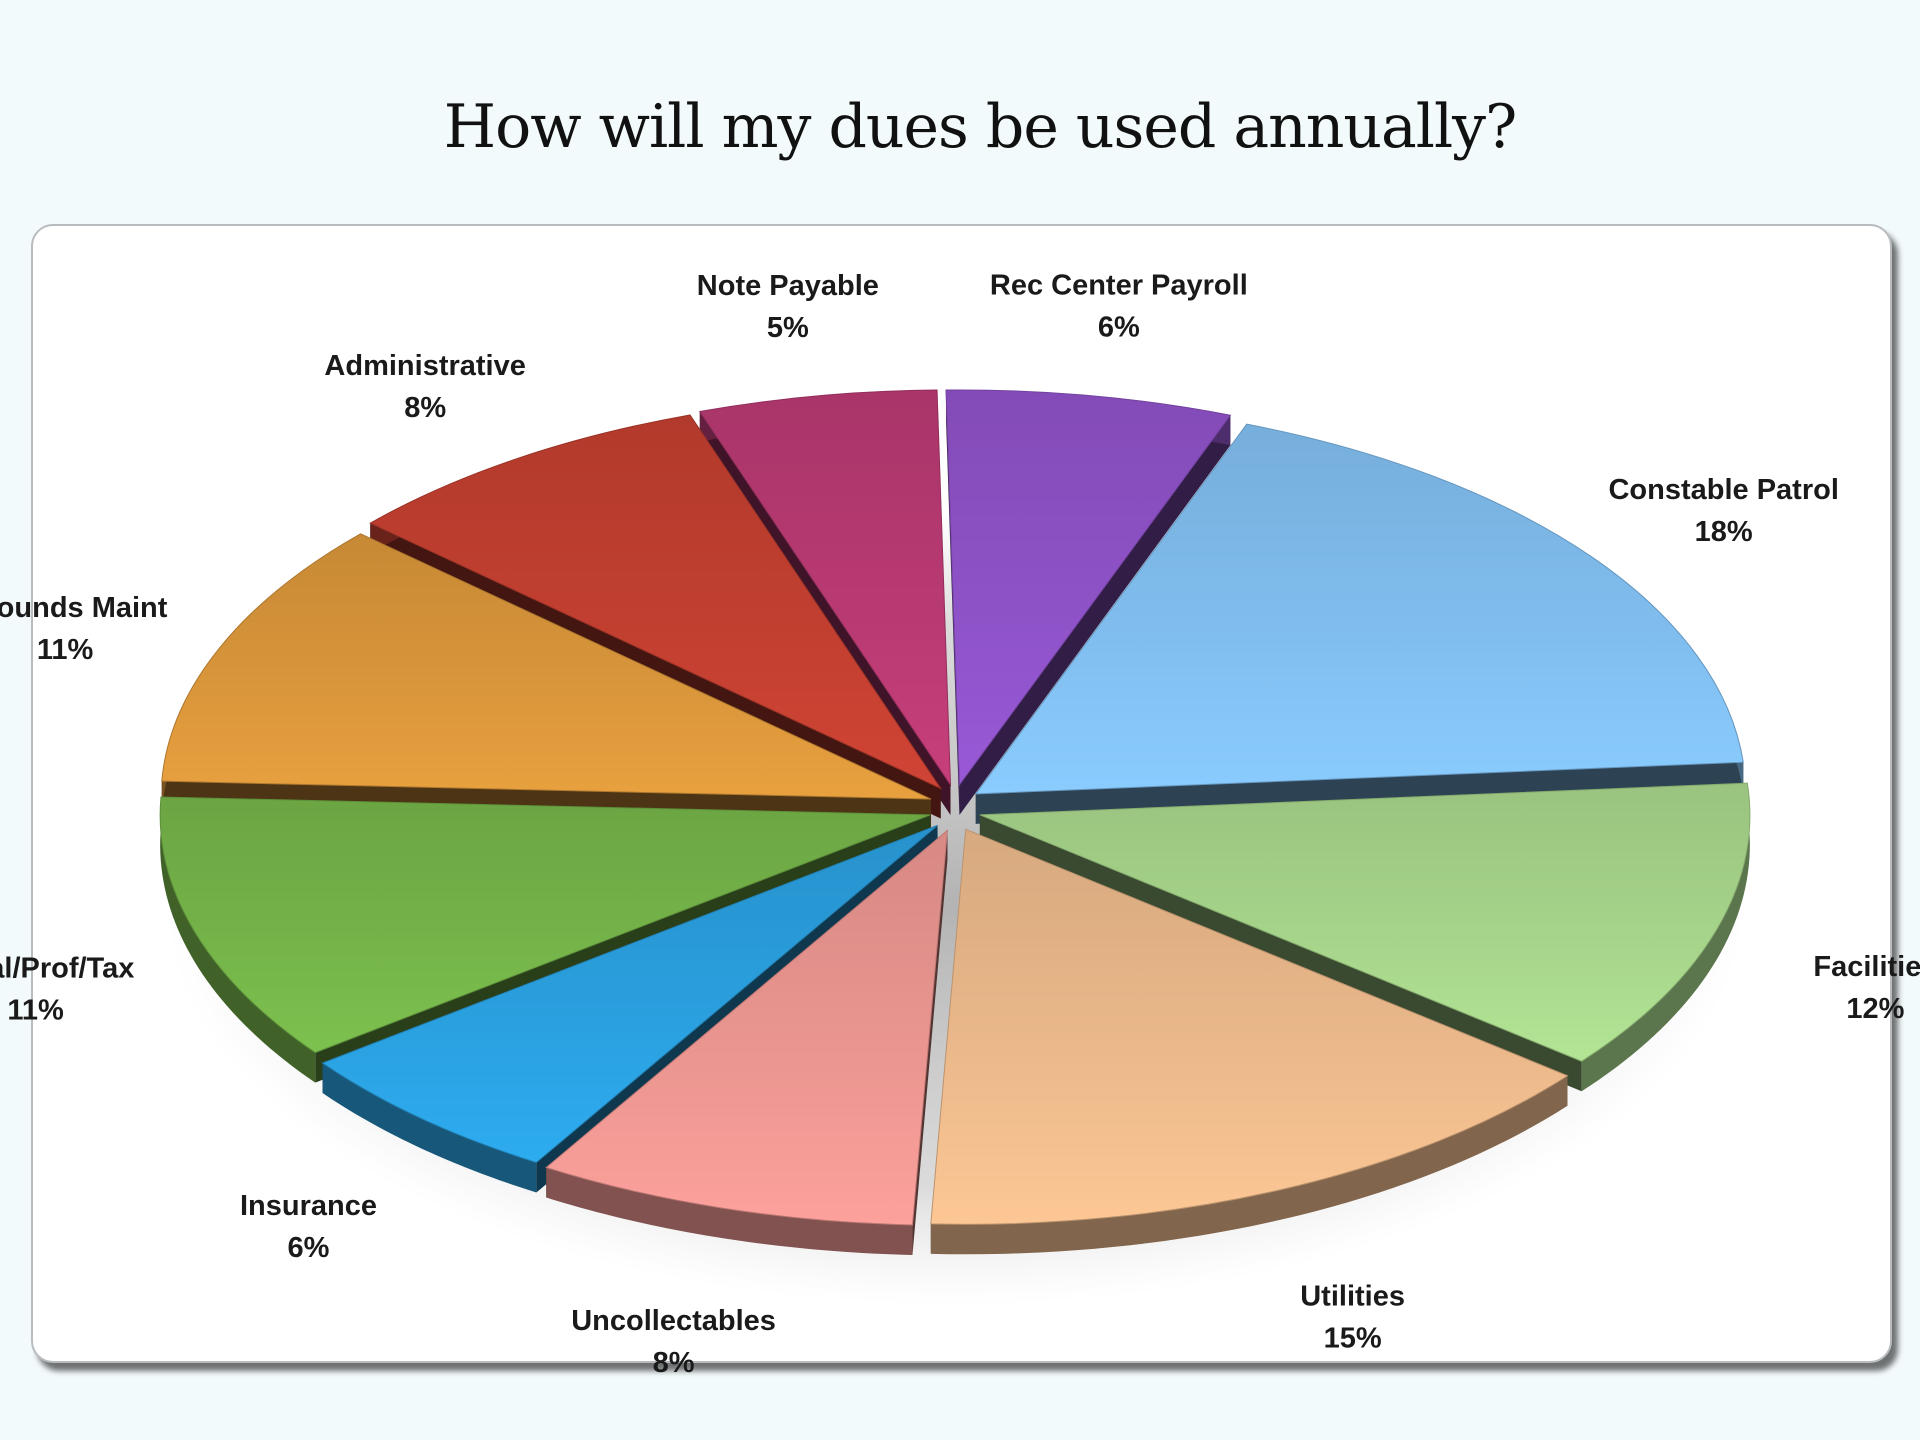 The height and width of the screenshot is (1440, 1920). What do you see at coordinates (84, 629) in the screenshot?
I see `data-label-grounds-maint: Grounds Maint 11%` at bounding box center [84, 629].